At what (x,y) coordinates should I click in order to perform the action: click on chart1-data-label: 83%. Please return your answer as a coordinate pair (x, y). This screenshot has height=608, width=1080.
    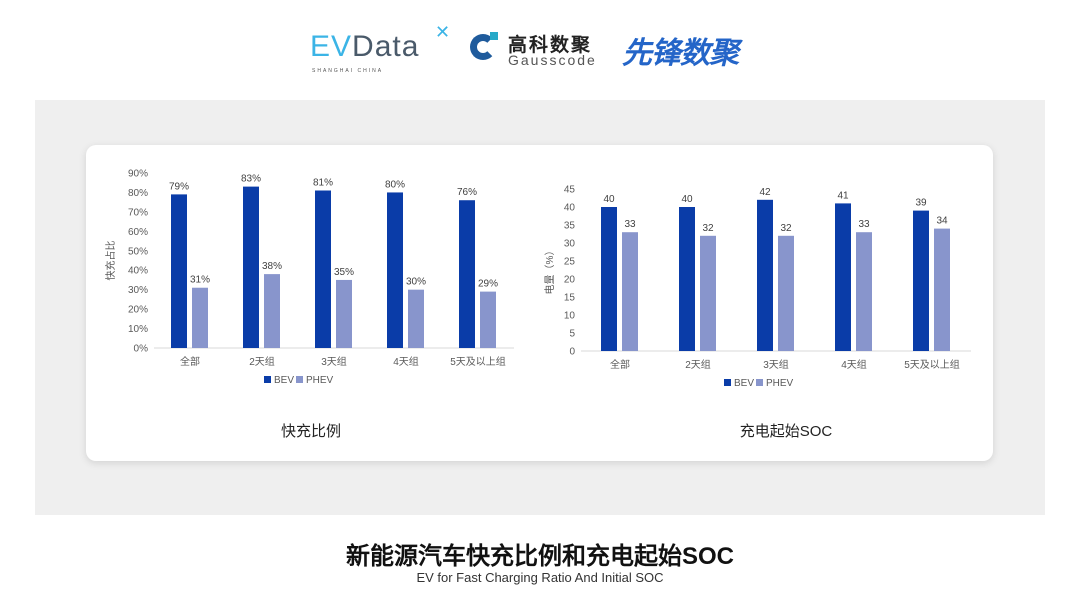
    Looking at the image, I should click on (251, 179).